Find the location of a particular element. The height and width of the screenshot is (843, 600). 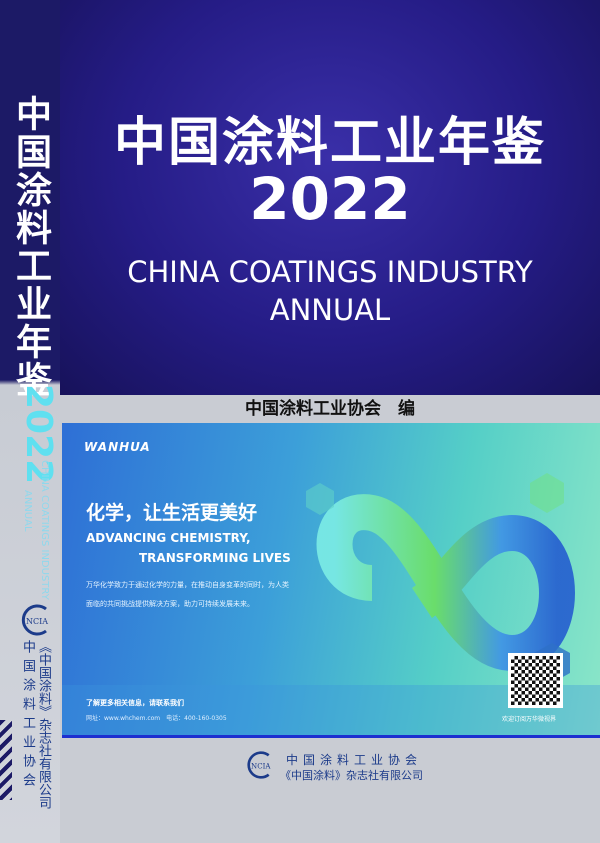

decorative-stripes is located at coordinates (6, 760).